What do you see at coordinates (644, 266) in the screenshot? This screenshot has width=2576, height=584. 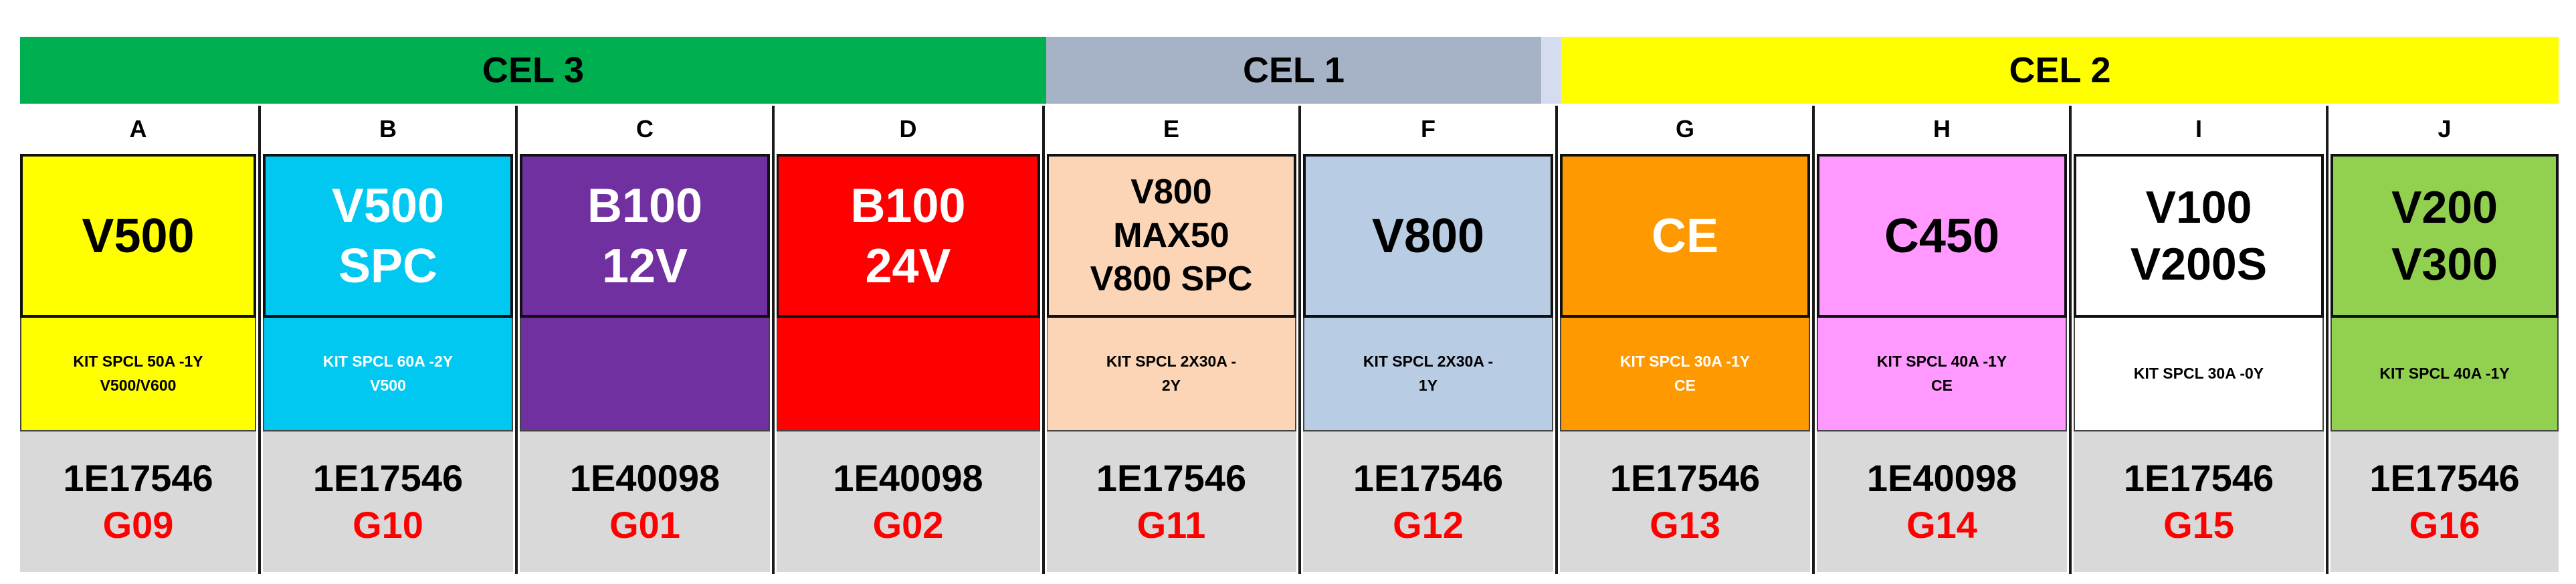 I see `product-line: 12V` at bounding box center [644, 266].